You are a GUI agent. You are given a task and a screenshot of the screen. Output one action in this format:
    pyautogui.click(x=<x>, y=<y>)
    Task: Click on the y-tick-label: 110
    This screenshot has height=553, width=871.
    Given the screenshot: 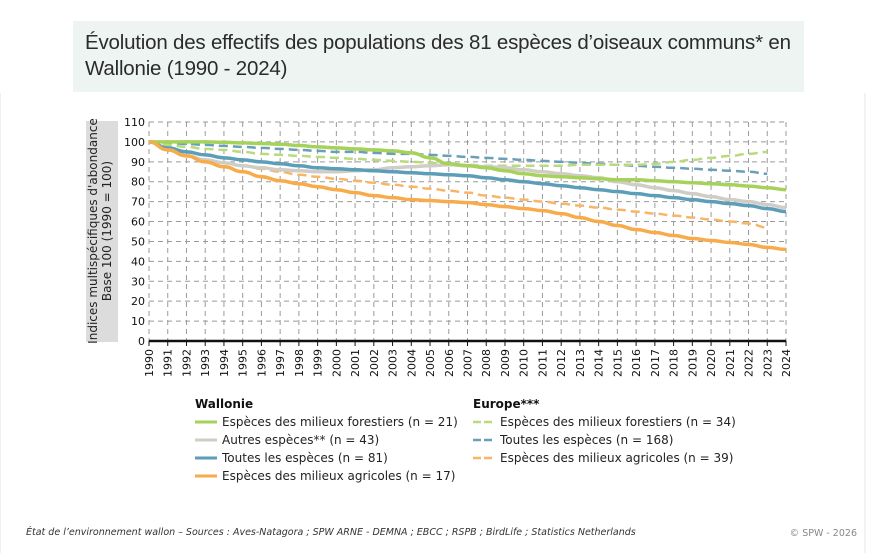 What is the action you would take?
    pyautogui.click(x=134, y=122)
    